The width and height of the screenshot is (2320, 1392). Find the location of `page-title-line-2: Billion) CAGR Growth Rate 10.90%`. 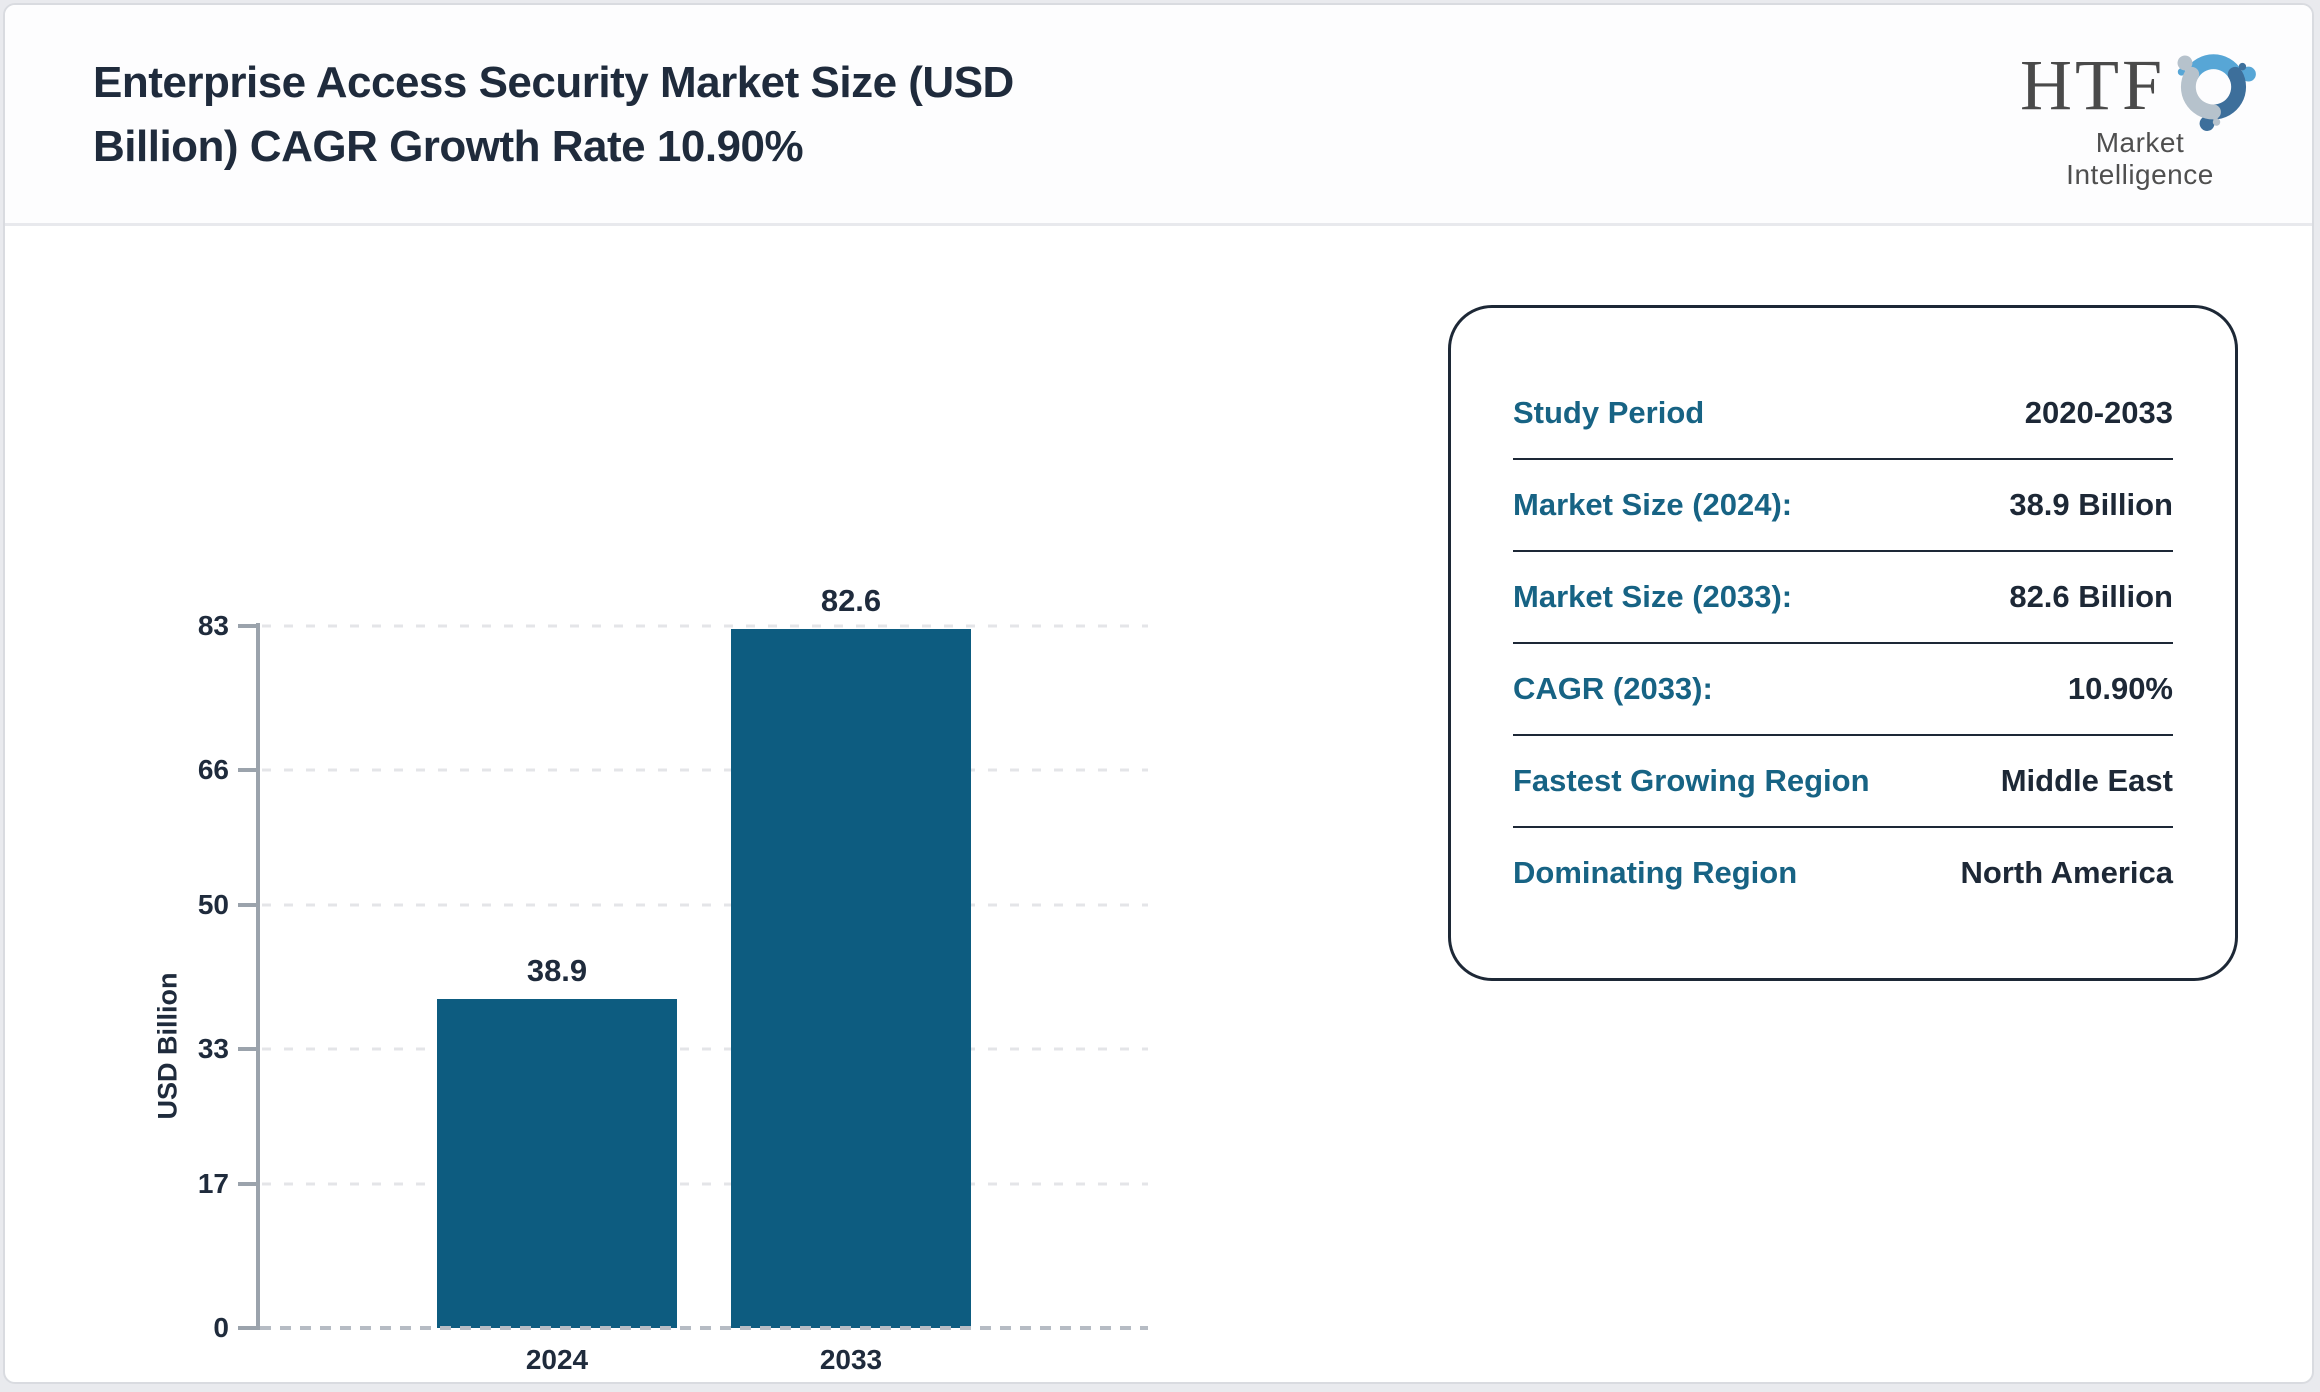

page-title-line-2: Billion) CAGR Growth Rate 10.90% is located at coordinates (448, 146).